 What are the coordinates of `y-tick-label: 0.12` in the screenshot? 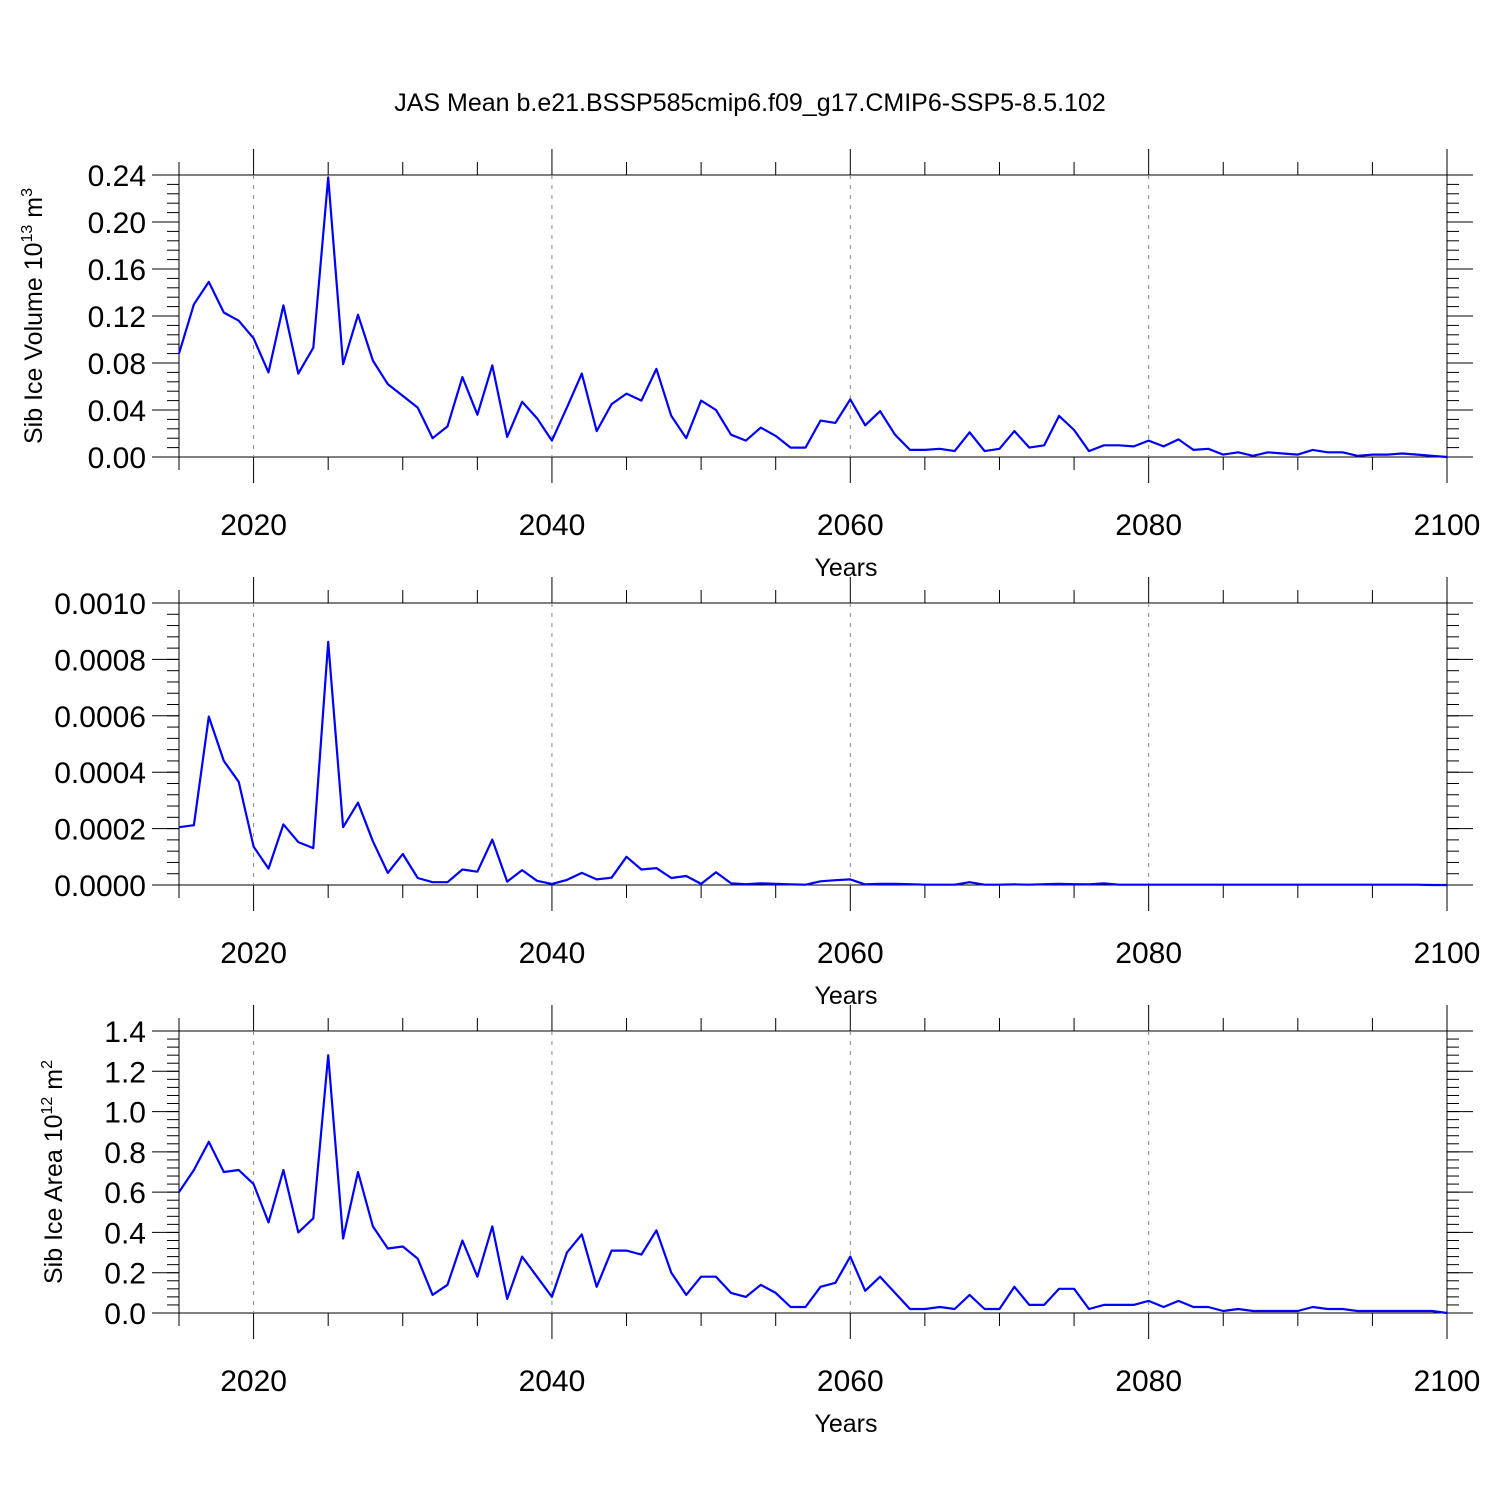 It's located at (117, 317).